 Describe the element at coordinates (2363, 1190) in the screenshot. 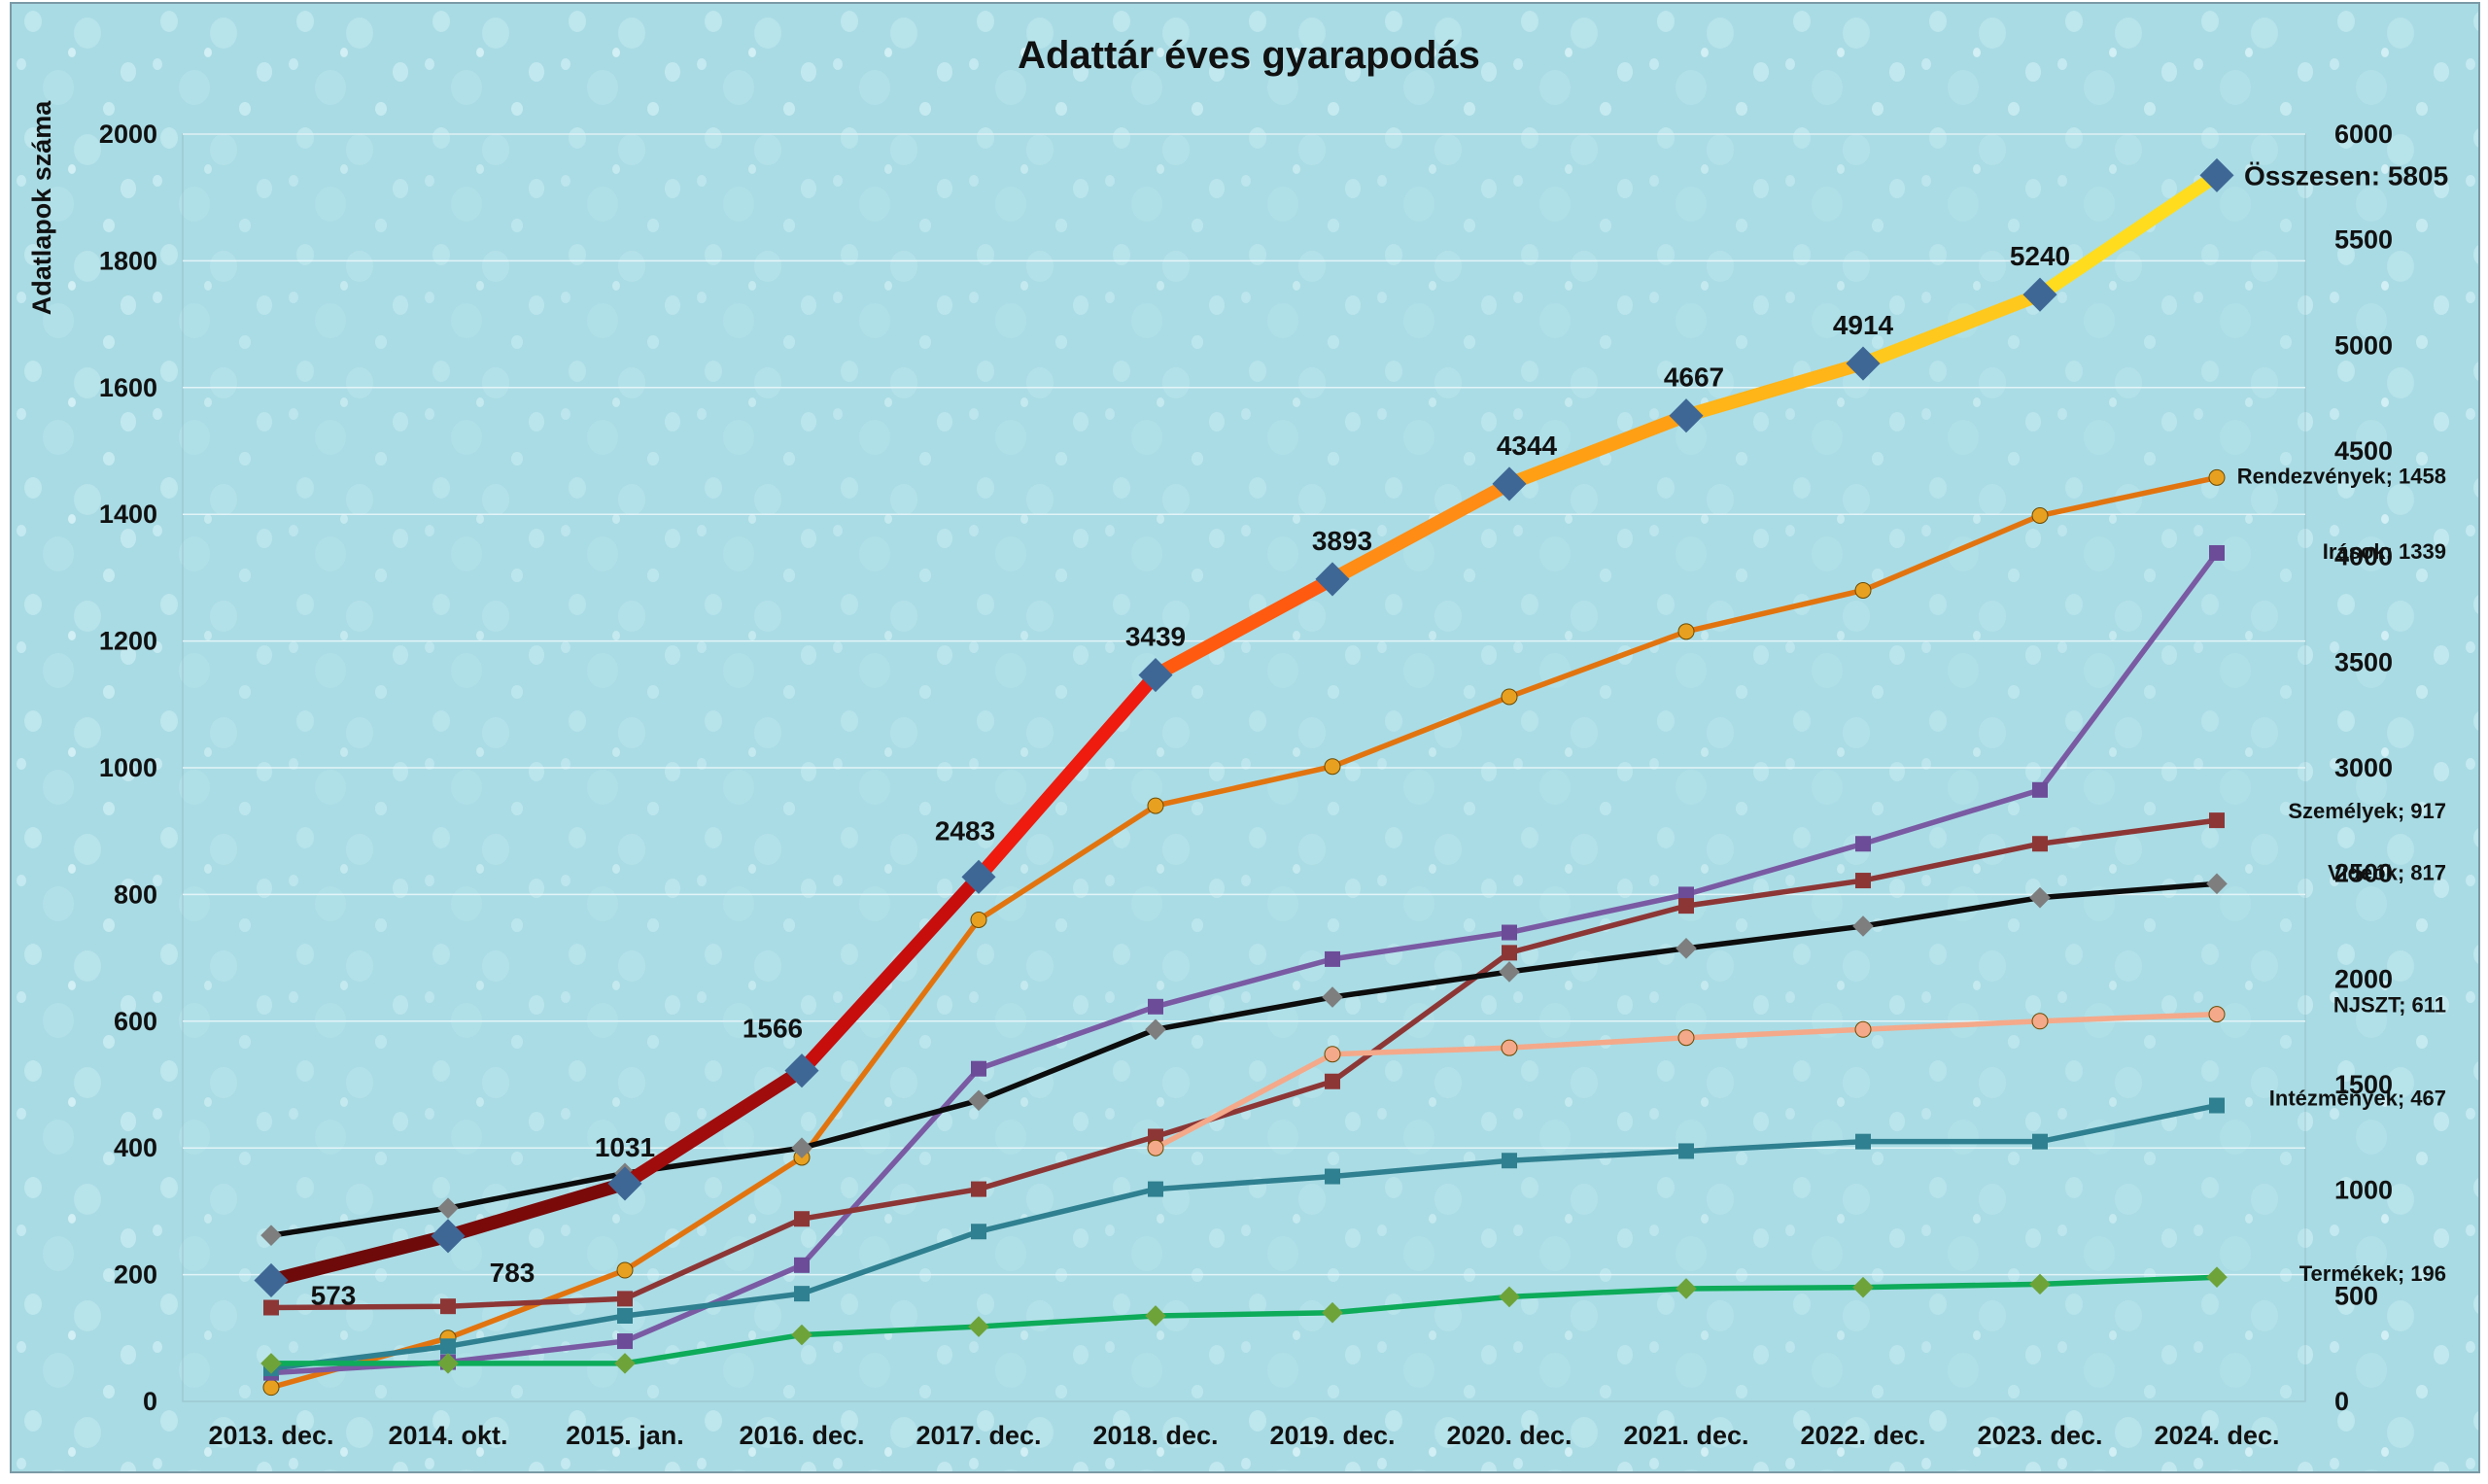

I see `y2-tick-label: 1000` at that location.